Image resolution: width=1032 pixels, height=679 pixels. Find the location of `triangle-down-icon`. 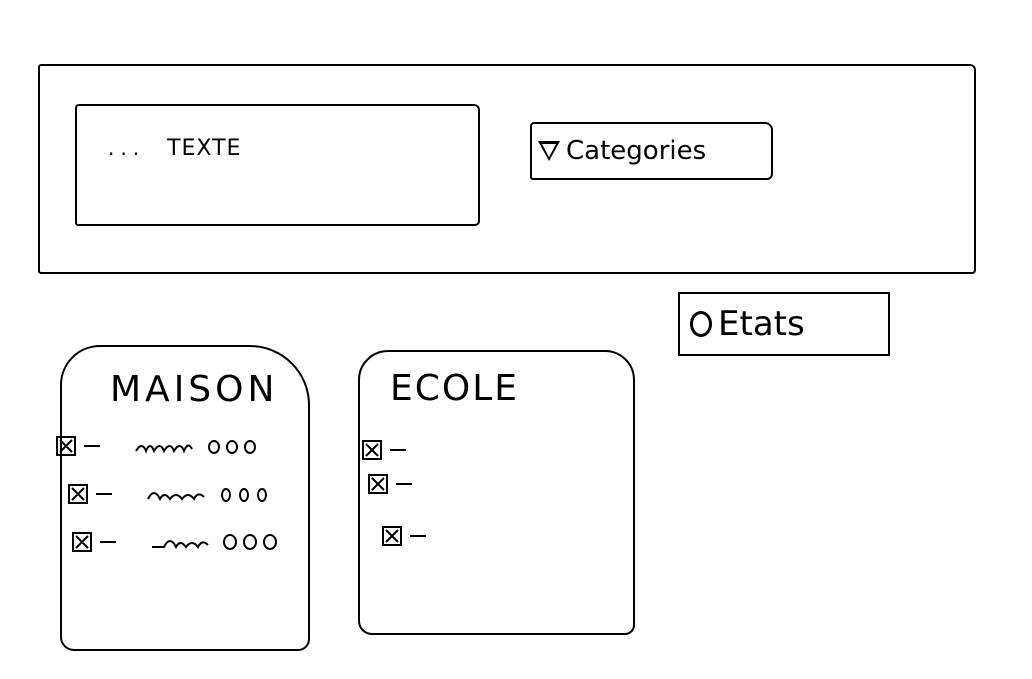

triangle-down-icon is located at coordinates (549, 151).